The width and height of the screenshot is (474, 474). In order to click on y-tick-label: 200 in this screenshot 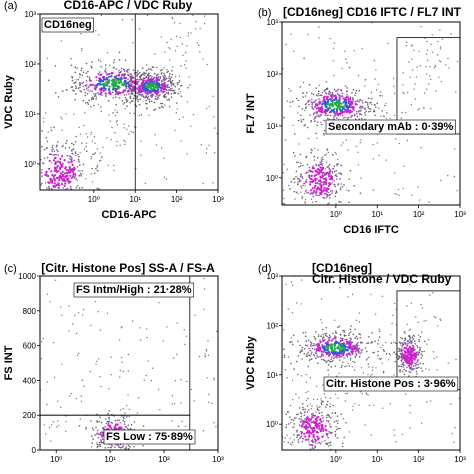, I will do `click(30, 415)`.